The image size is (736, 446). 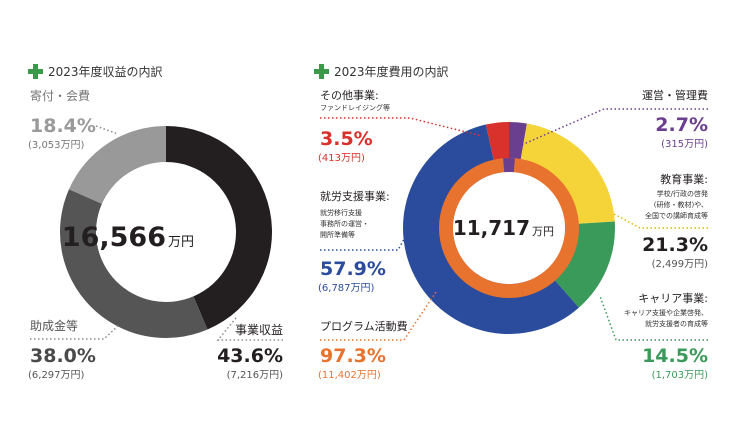 I want to click on slice-percent: 43.6%, so click(x=250, y=356).